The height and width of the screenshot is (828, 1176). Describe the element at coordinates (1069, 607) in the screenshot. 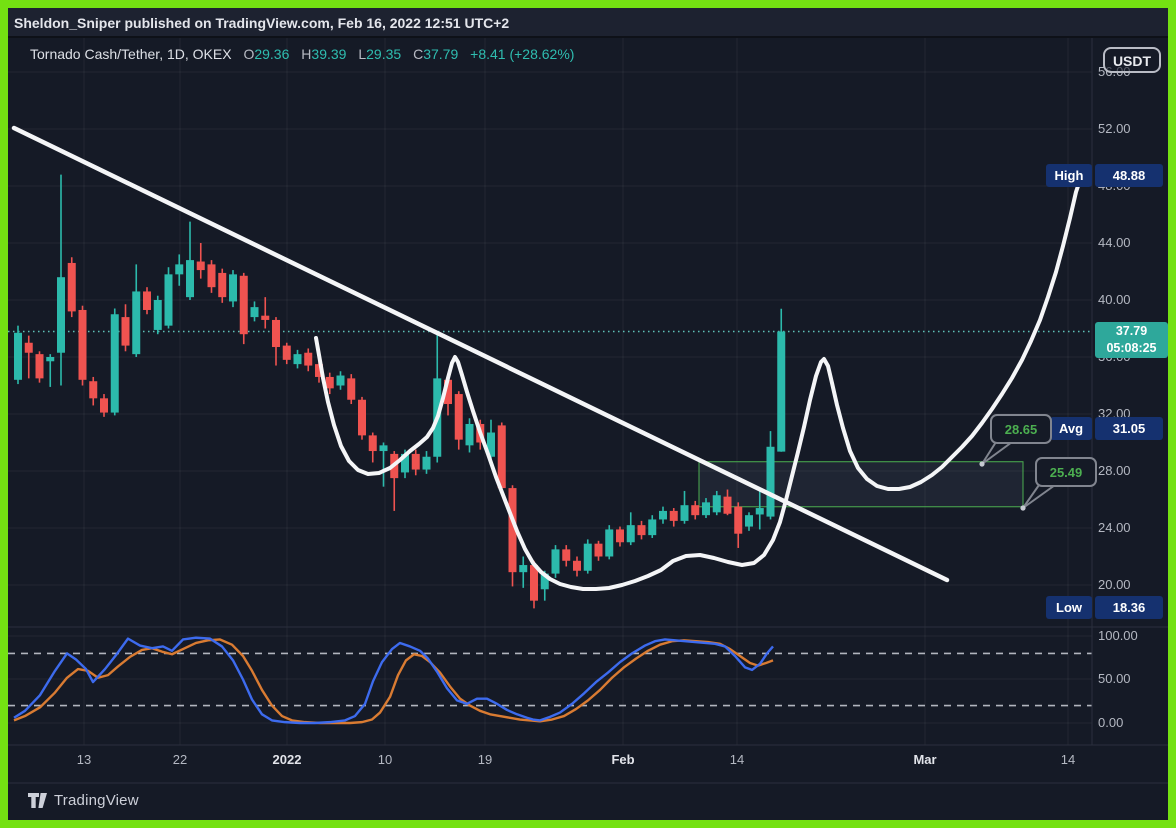

I see `low-label-badge: Low` at that location.